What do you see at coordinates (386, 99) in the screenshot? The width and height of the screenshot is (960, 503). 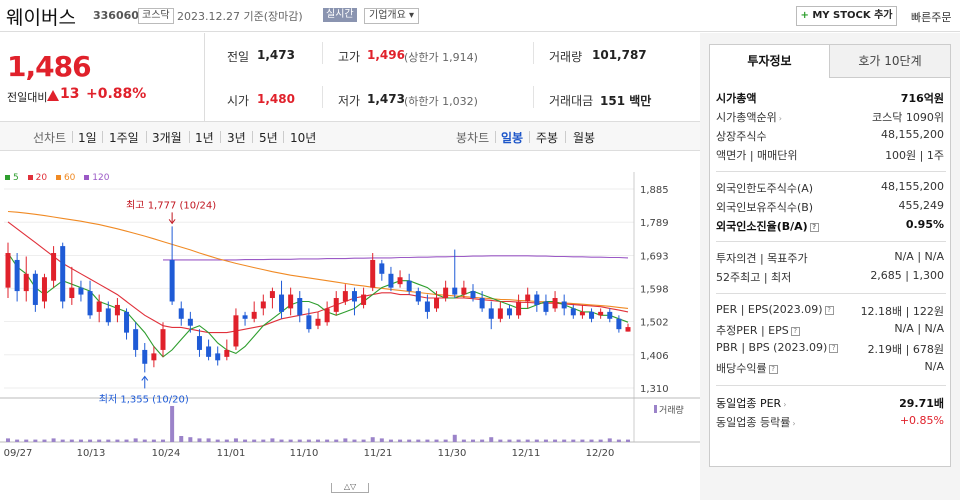 I see `low-value: 1,473` at bounding box center [386, 99].